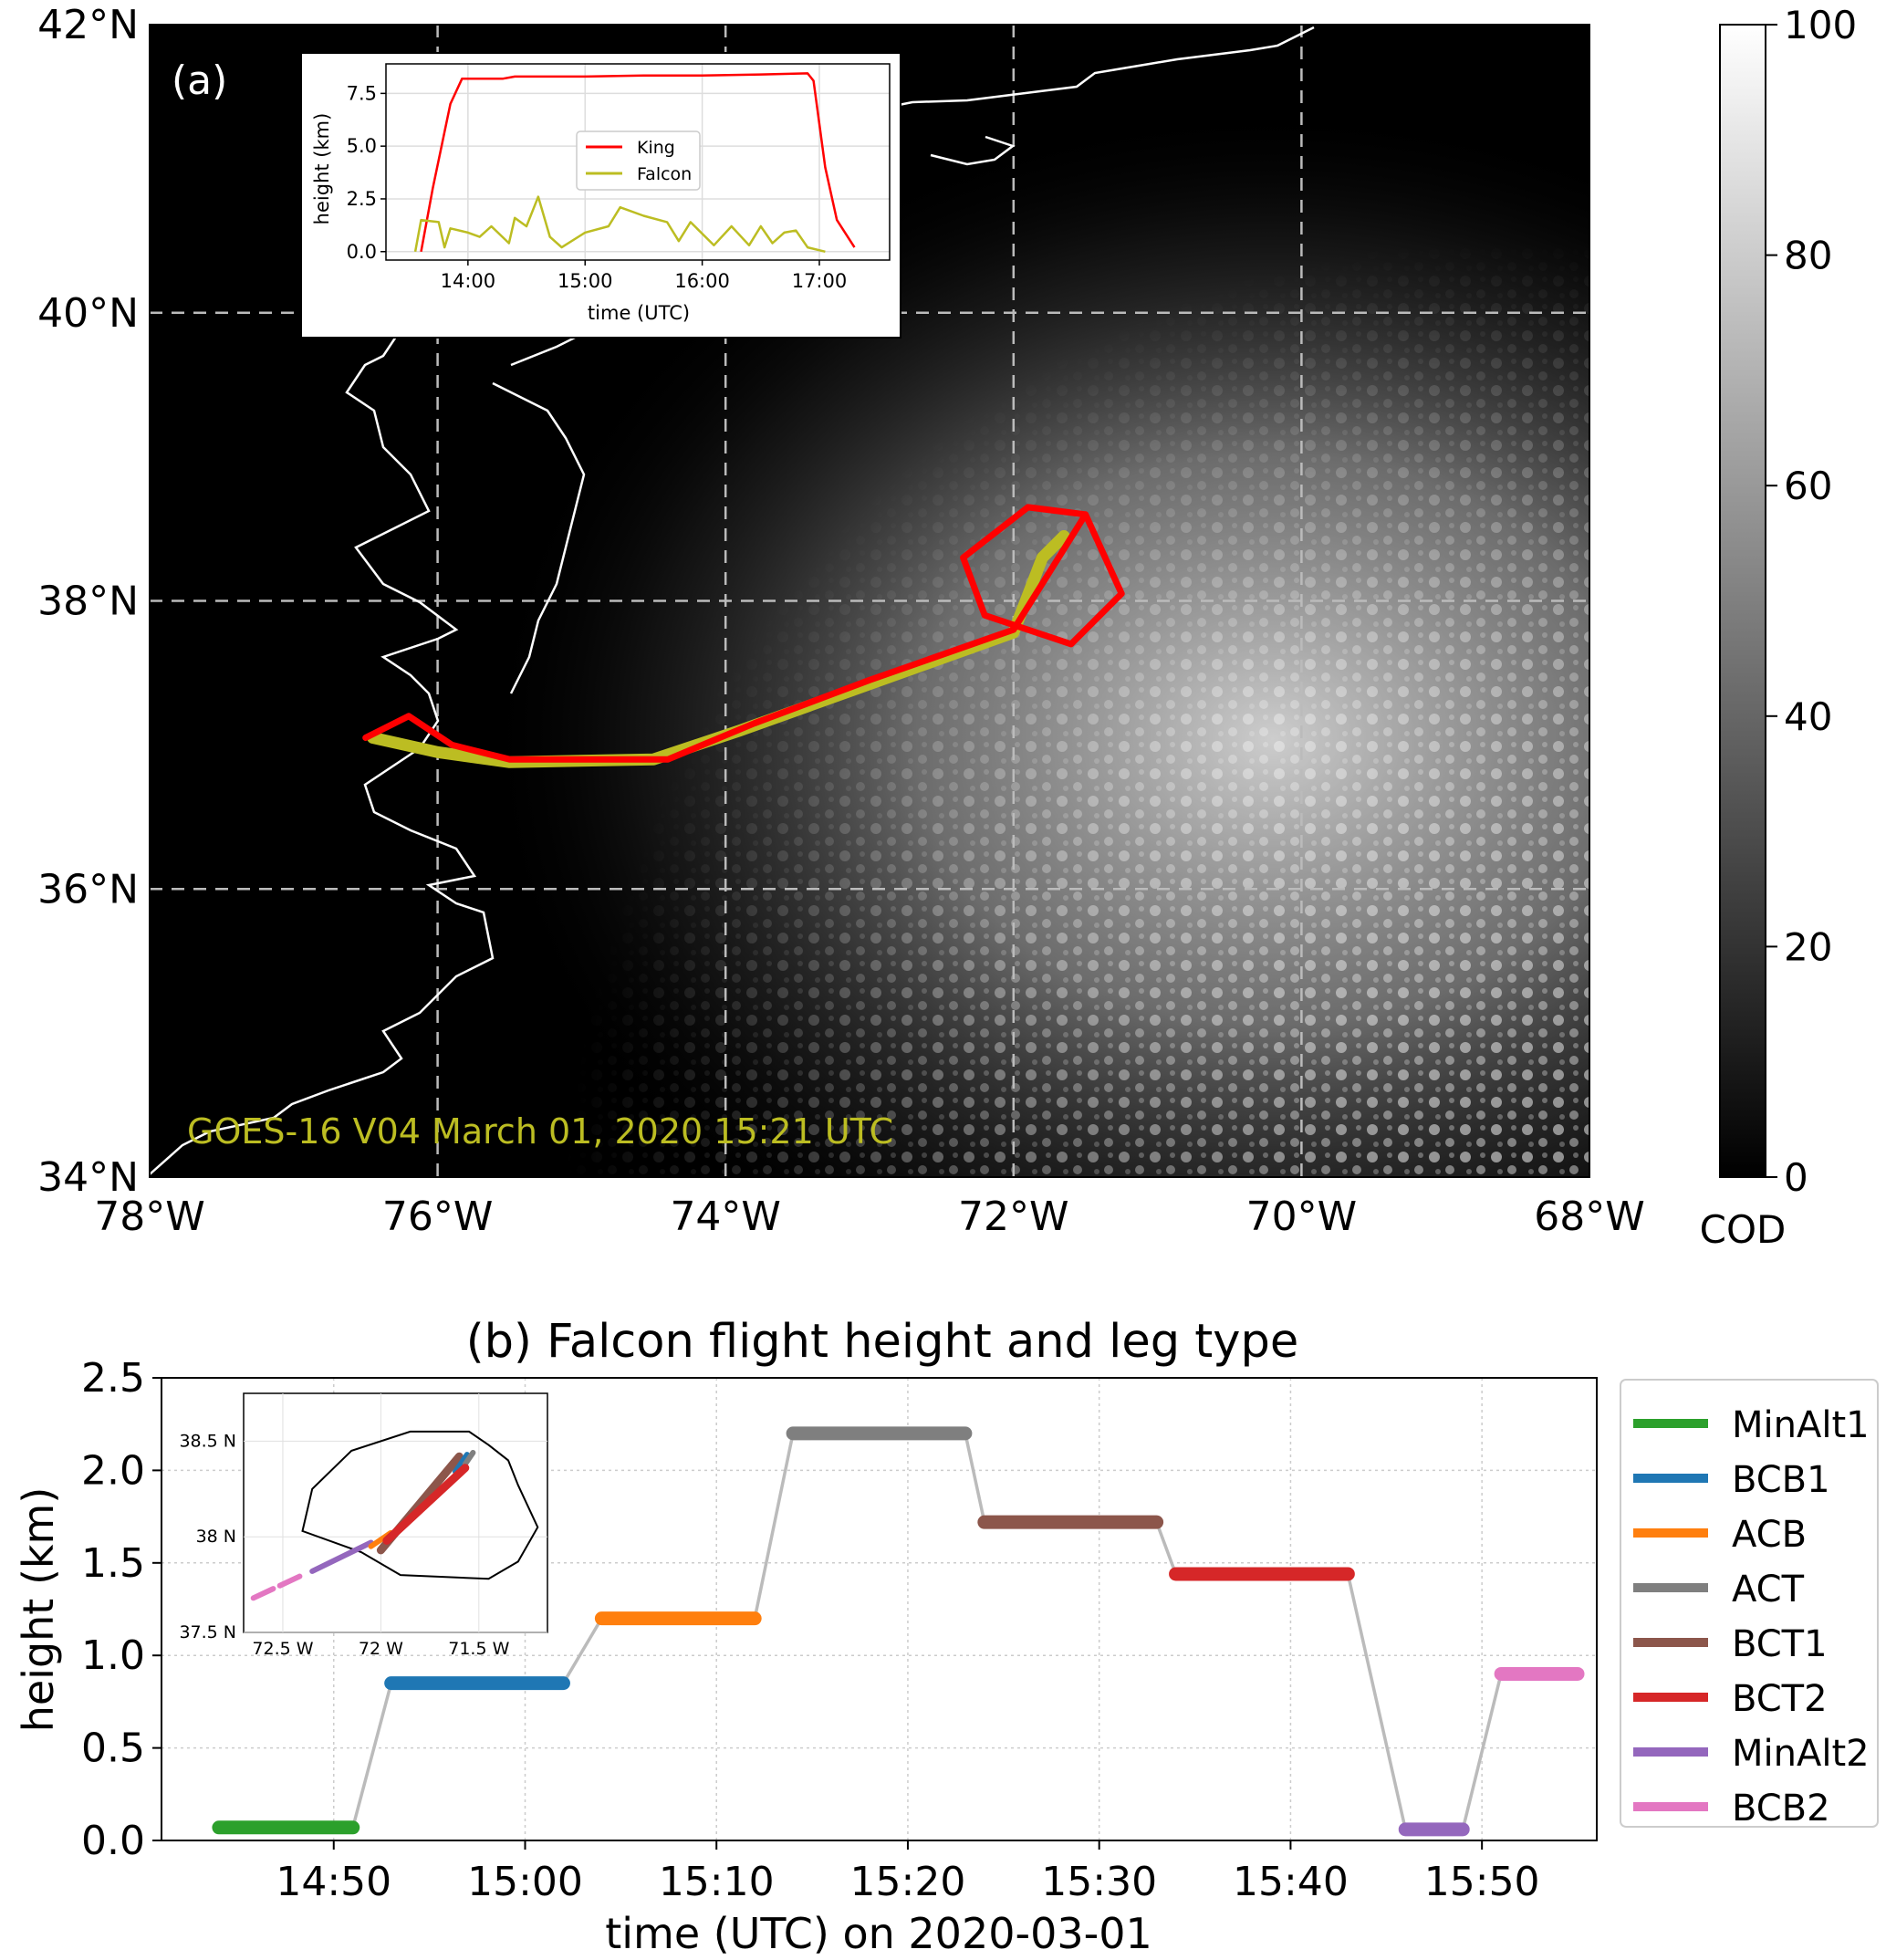 Image resolution: width=1886 pixels, height=1960 pixels. What do you see at coordinates (1796, 1177) in the screenshot?
I see `colorbar-tick-0: 0` at bounding box center [1796, 1177].